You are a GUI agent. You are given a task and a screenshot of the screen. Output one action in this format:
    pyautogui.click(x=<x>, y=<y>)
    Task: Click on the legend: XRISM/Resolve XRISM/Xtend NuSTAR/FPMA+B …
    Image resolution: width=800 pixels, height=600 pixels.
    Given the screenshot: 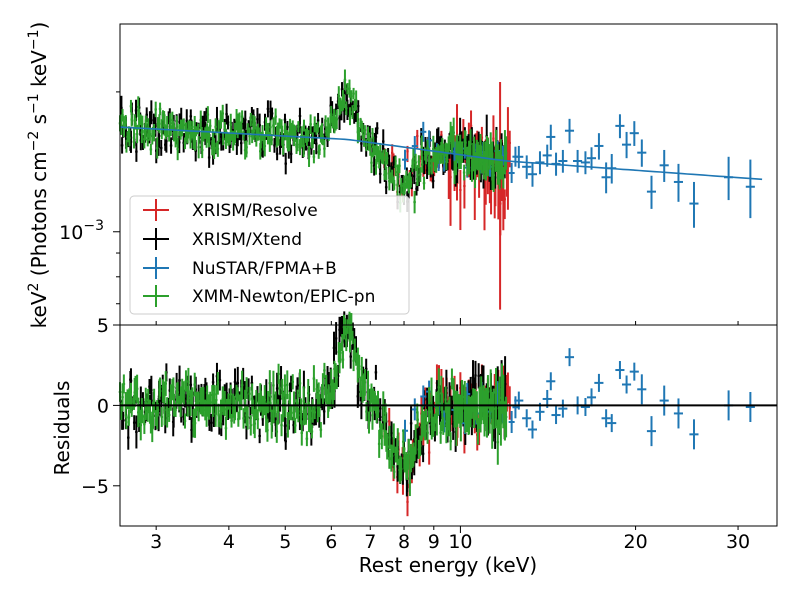 What is the action you would take?
    pyautogui.click(x=269, y=255)
    